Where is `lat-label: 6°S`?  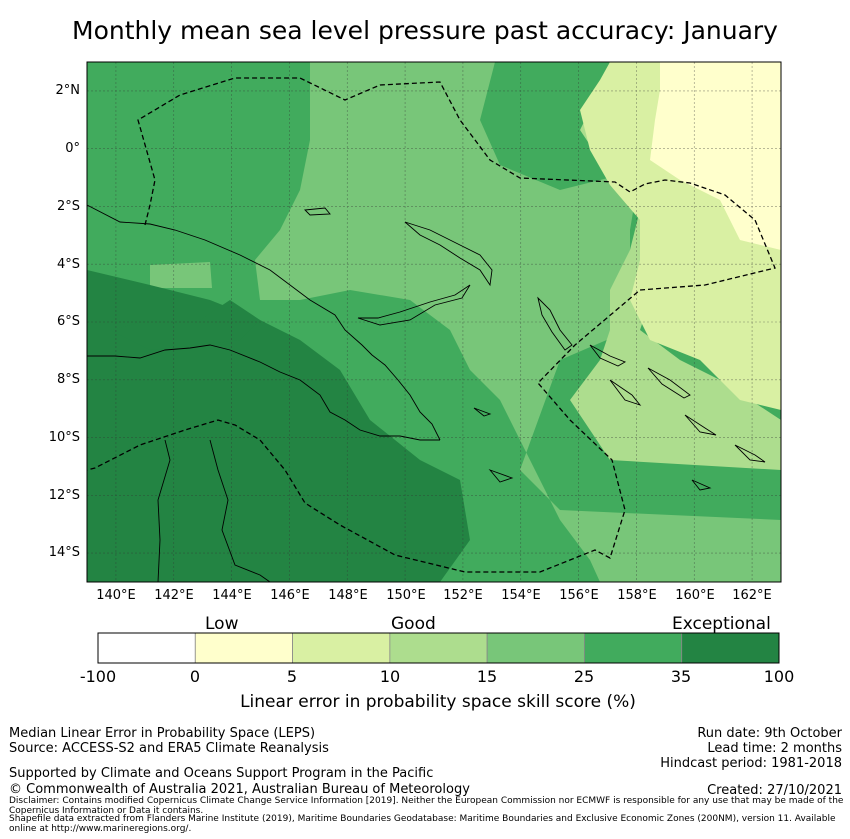 lat-label: 6°S is located at coordinates (68, 321).